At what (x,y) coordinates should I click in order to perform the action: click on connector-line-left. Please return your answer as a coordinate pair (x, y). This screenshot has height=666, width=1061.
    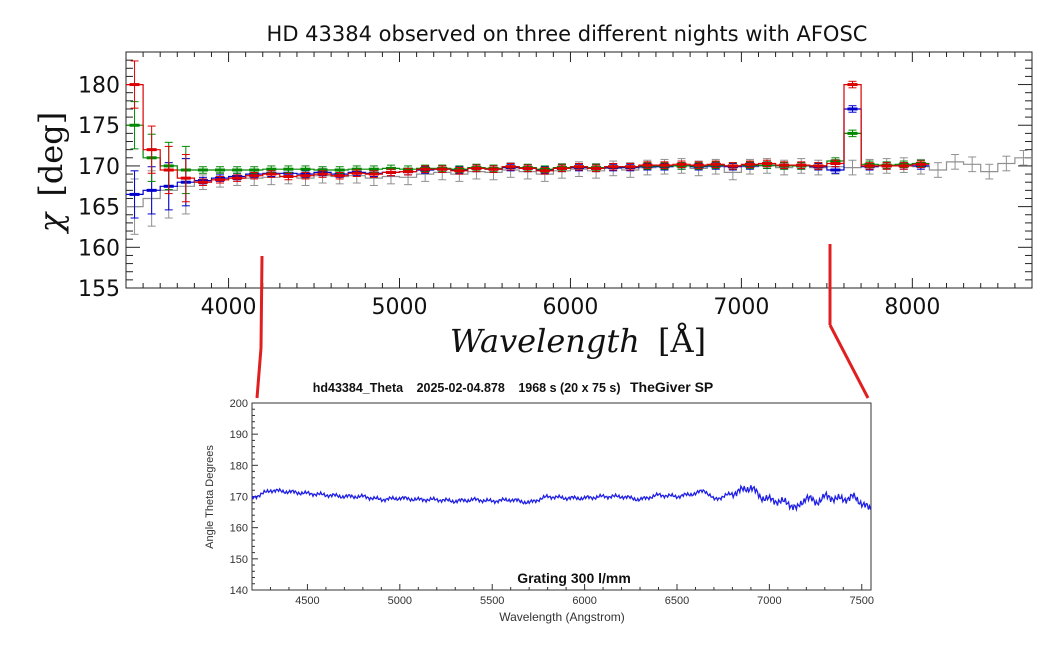
    Looking at the image, I should click on (261, 302).